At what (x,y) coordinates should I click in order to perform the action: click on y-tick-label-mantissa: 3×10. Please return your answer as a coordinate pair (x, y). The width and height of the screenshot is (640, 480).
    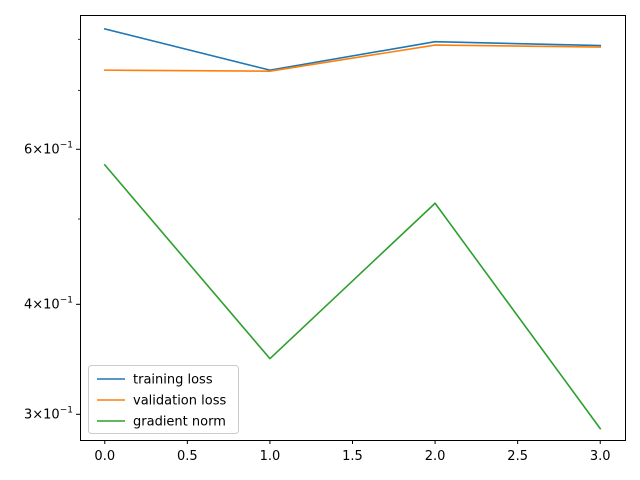
    Looking at the image, I should click on (42, 414).